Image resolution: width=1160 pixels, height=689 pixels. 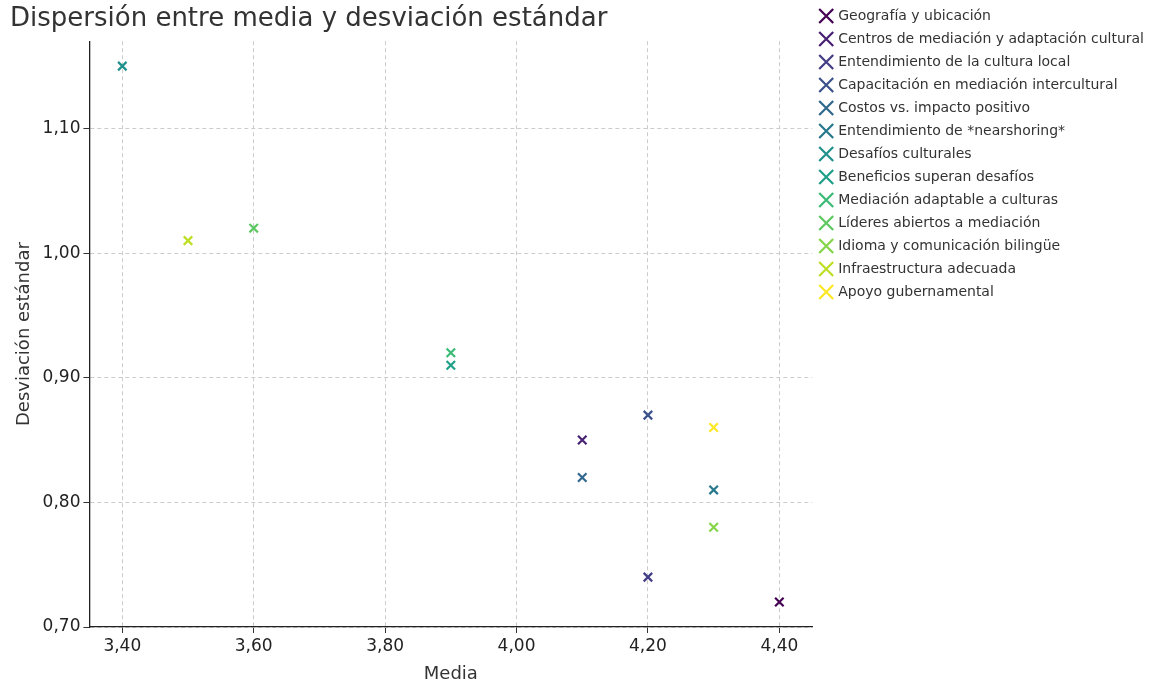 What do you see at coordinates (516, 644) in the screenshot?
I see `x-tick-label: 4,00` at bounding box center [516, 644].